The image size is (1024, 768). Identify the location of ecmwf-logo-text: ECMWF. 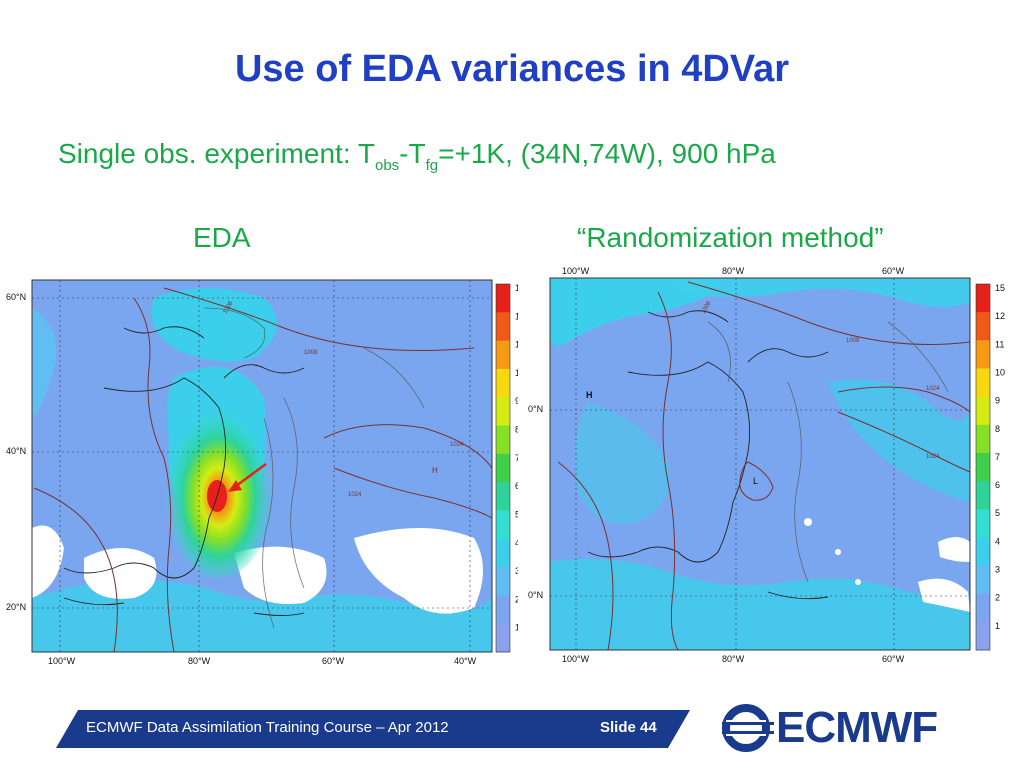
(857, 727).